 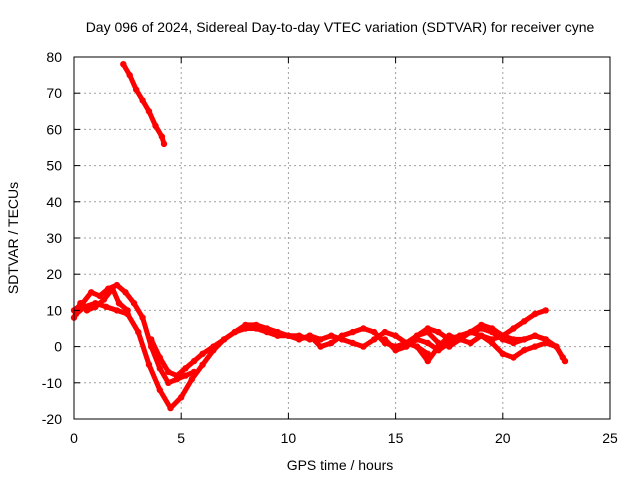 I want to click on x-tick-label: 5, so click(x=181, y=438).